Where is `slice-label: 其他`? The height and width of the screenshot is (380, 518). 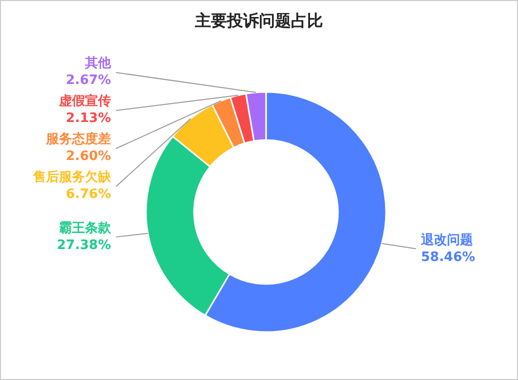
slice-label: 其他 is located at coordinates (98, 64).